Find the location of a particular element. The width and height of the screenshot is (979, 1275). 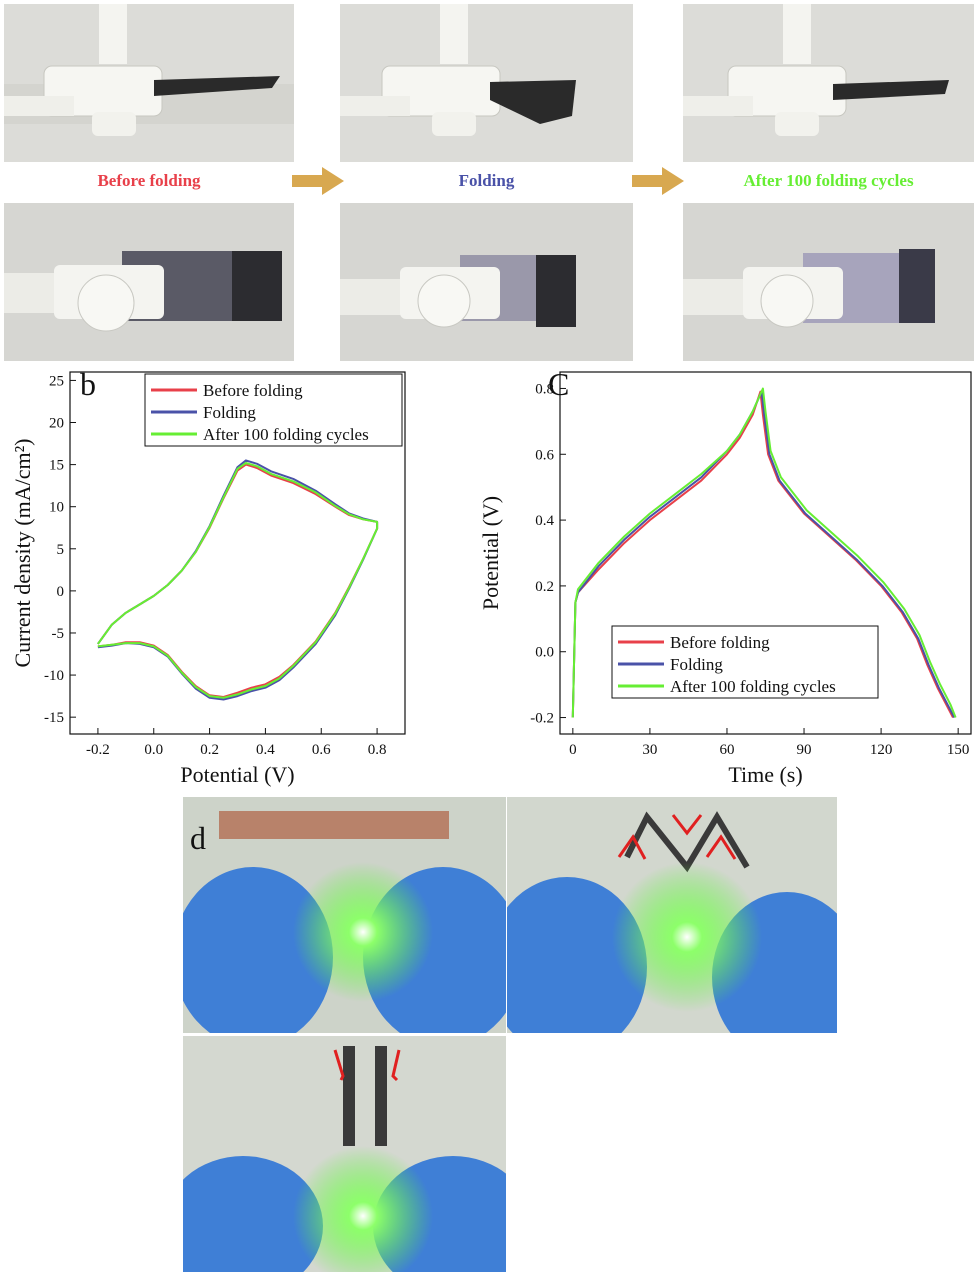

photo-led-folded is located at coordinates (344, 1154).